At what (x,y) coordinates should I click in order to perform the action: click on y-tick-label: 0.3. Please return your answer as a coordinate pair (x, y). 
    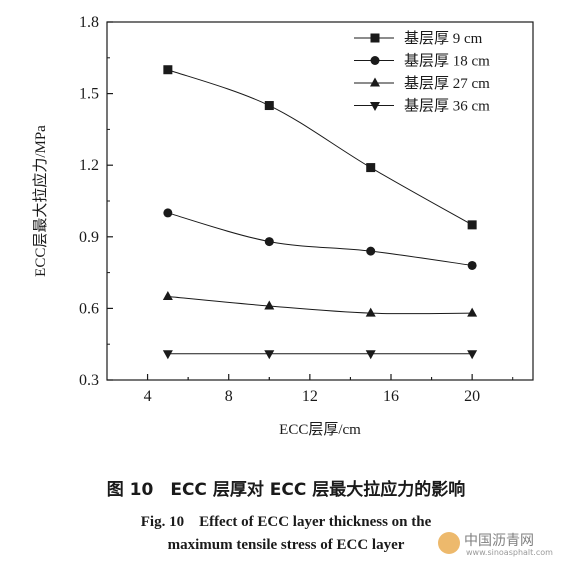
    Looking at the image, I should click on (89, 380).